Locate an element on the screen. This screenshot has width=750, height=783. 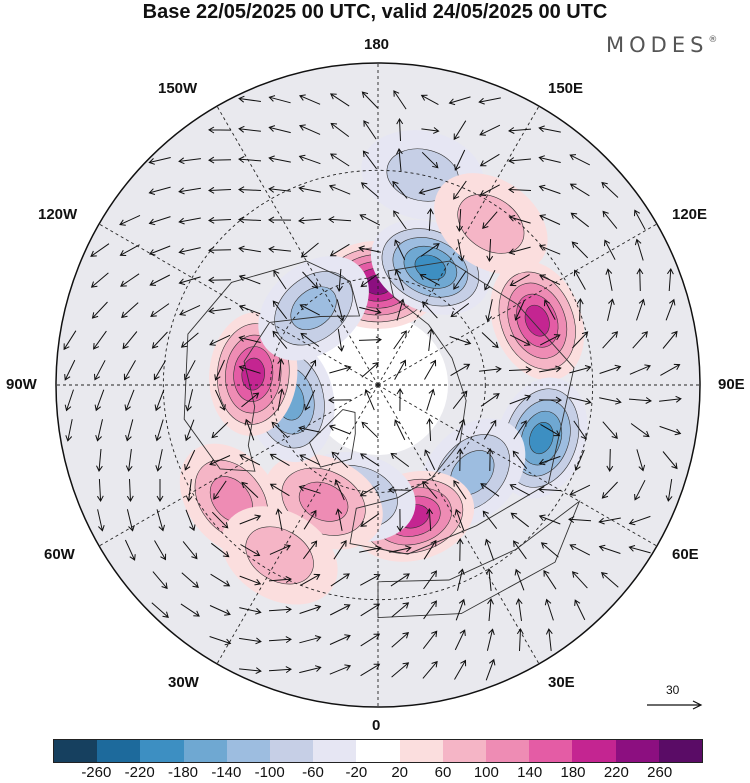
positive-anomaly-center is located at coordinates (491, 224).